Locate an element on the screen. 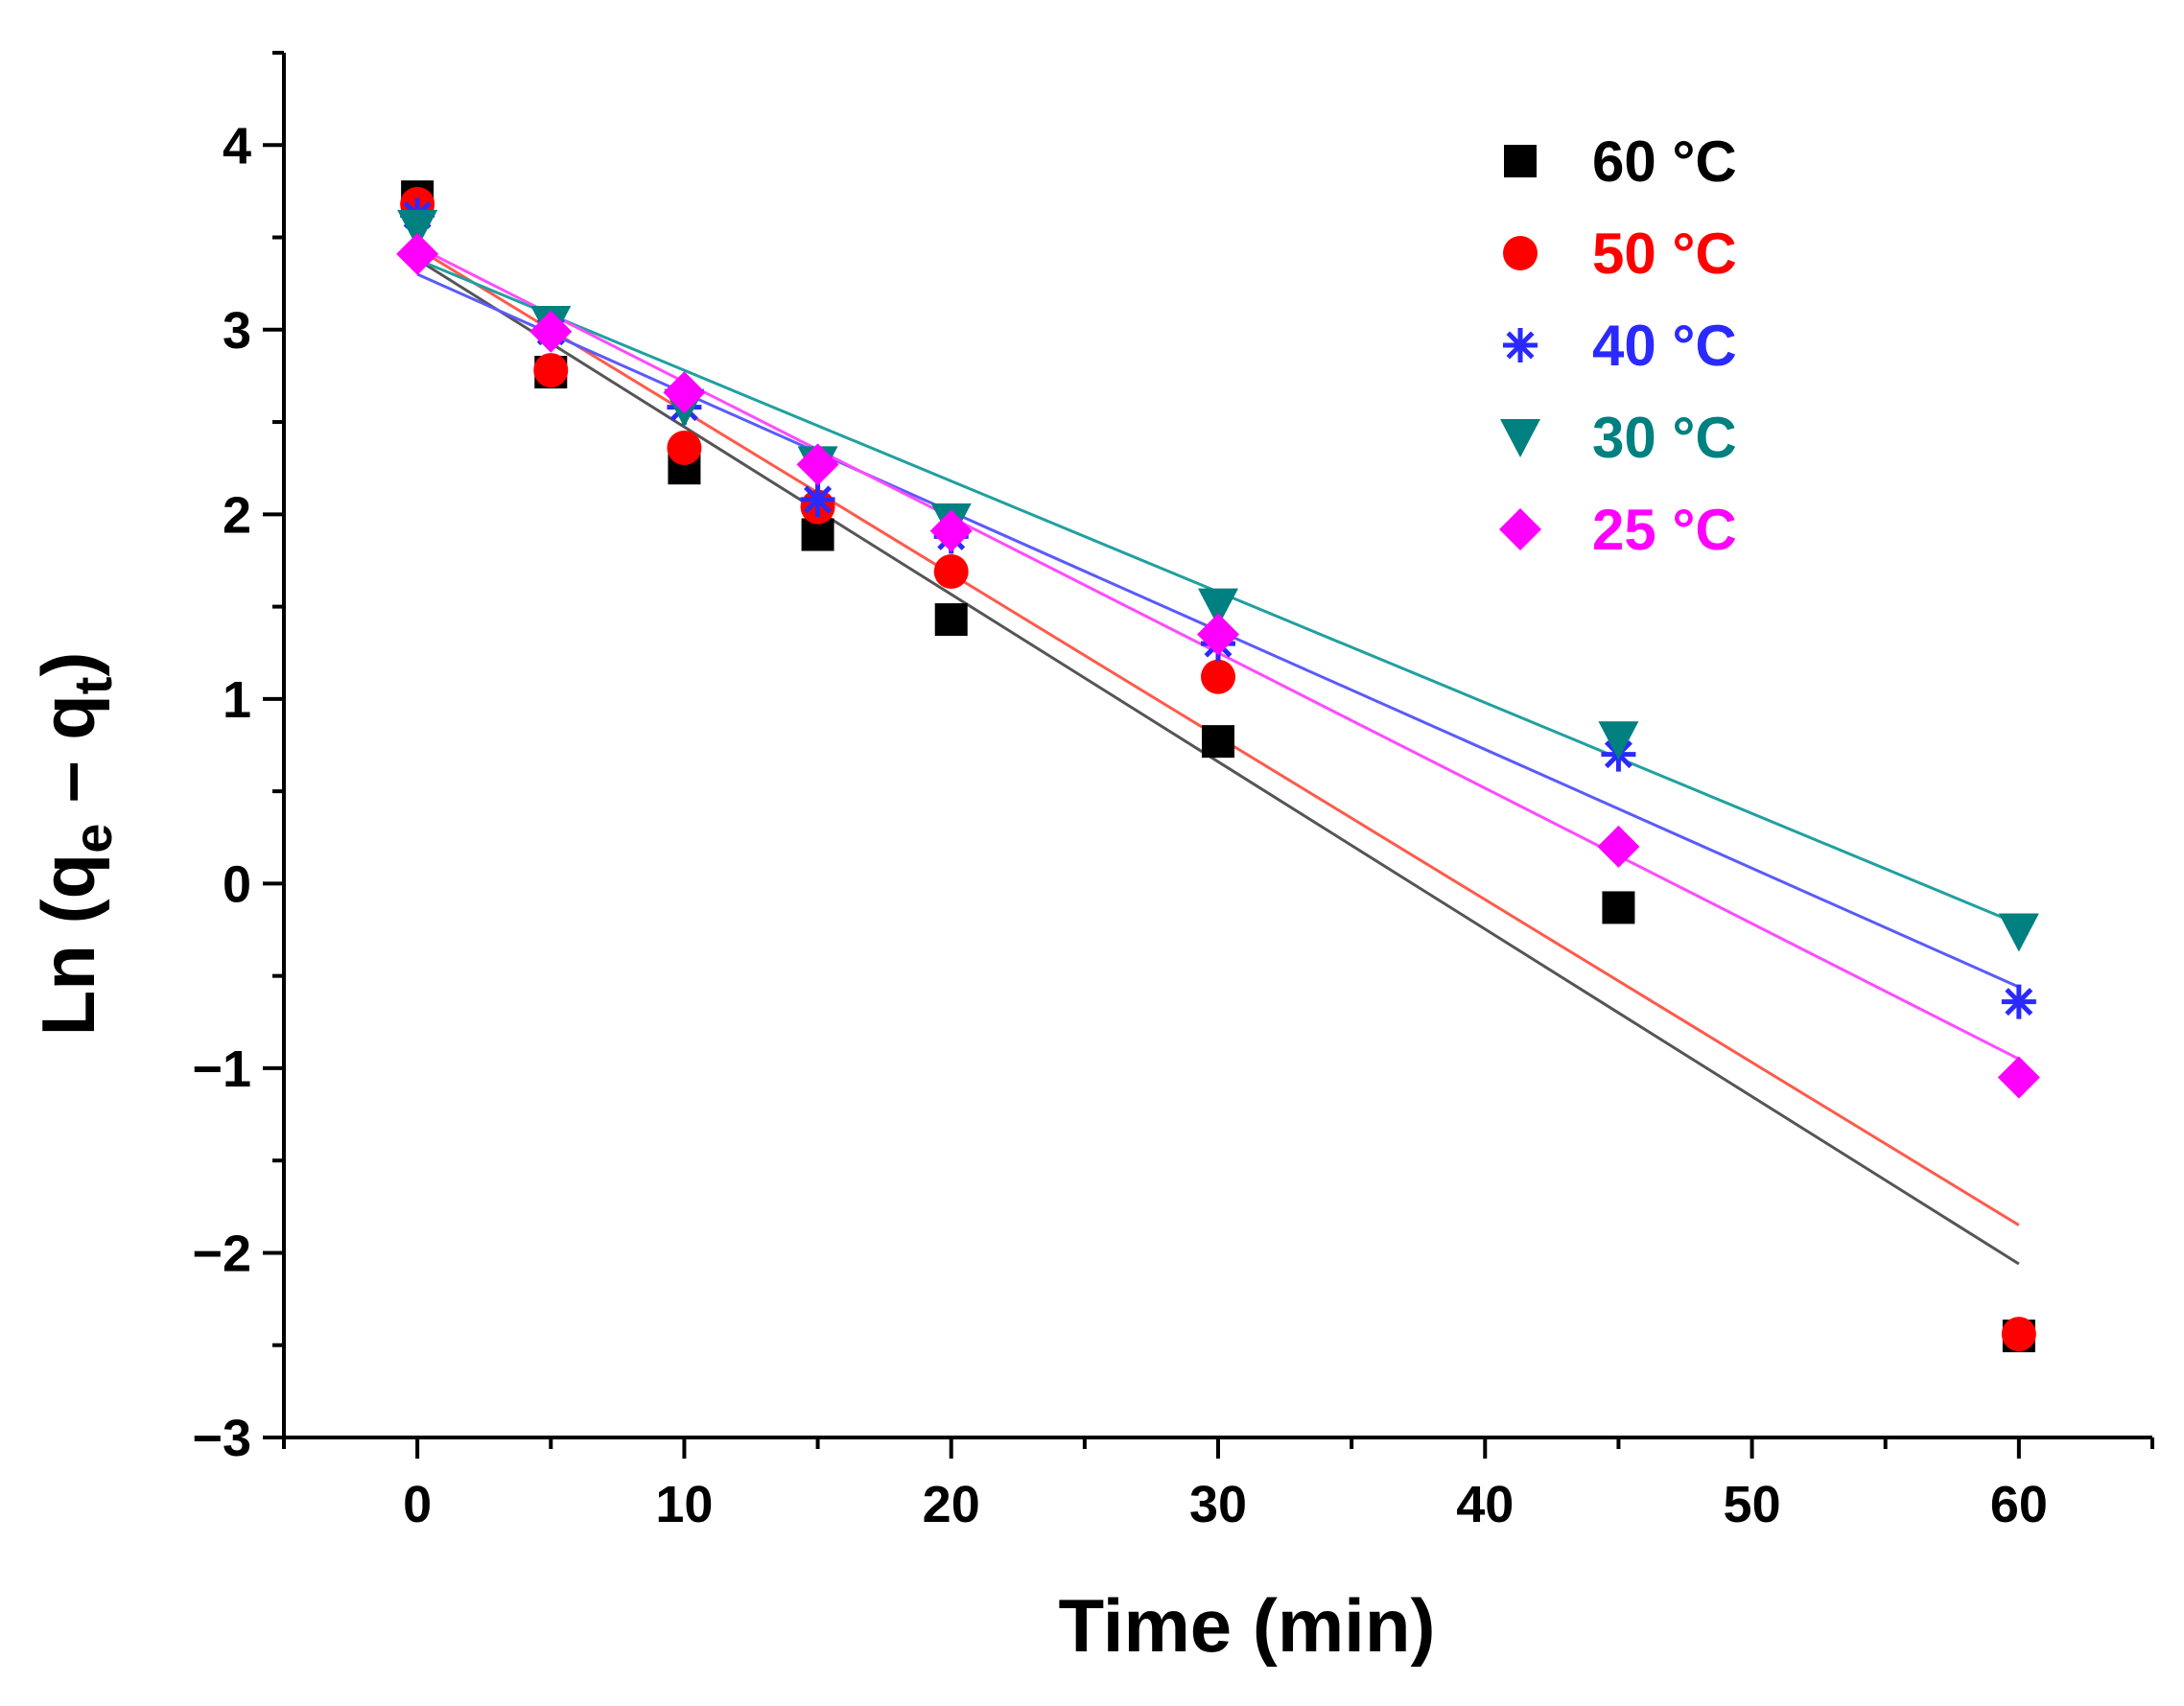  y-tick-label: 0 is located at coordinates (237, 884).